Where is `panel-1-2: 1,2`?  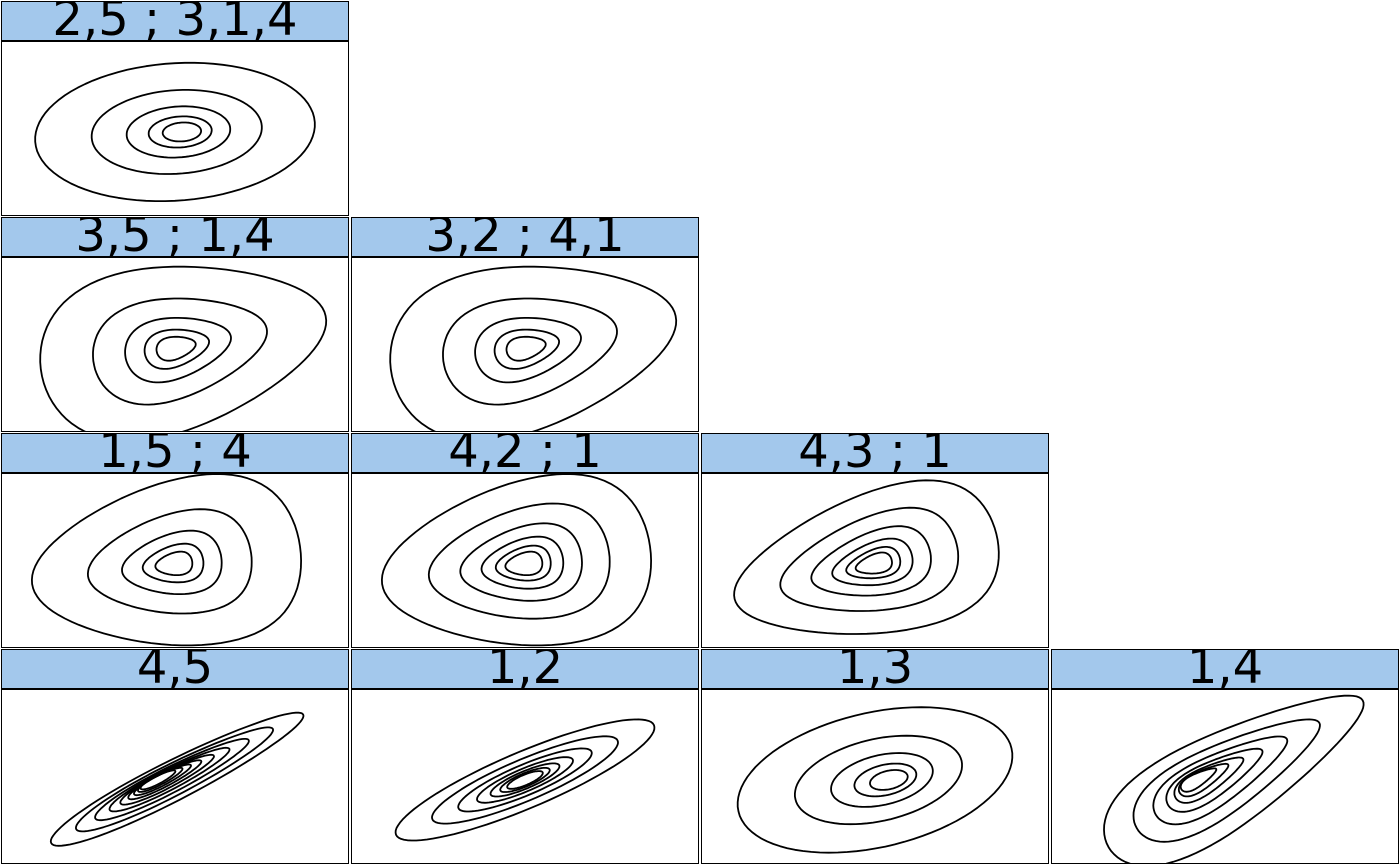
panel-1-2: 1,2 is located at coordinates (525, 756).